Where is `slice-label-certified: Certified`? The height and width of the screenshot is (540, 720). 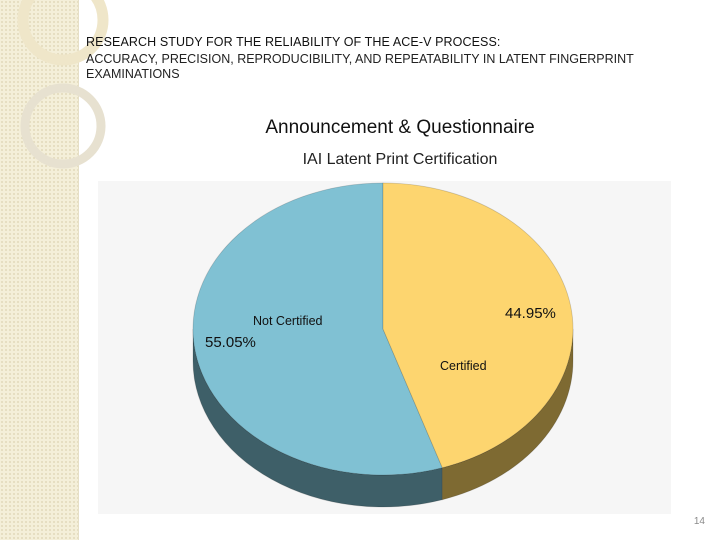
slice-label-certified: Certified is located at coordinates (463, 366).